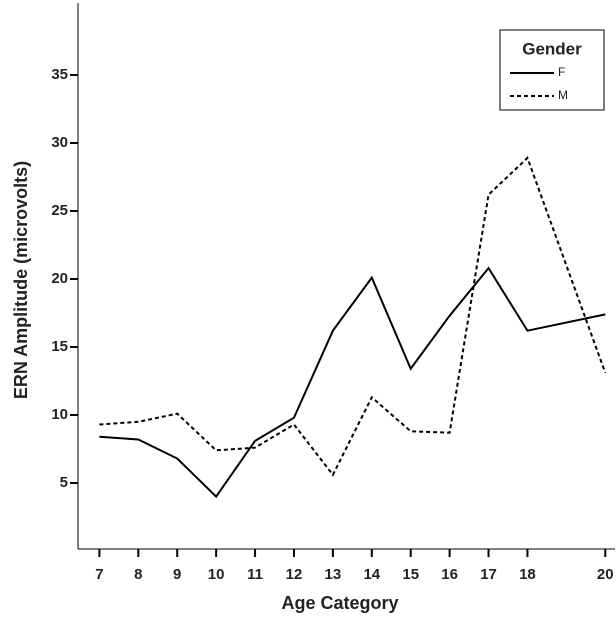  I want to click on x-tick-label: 8, so click(138, 574).